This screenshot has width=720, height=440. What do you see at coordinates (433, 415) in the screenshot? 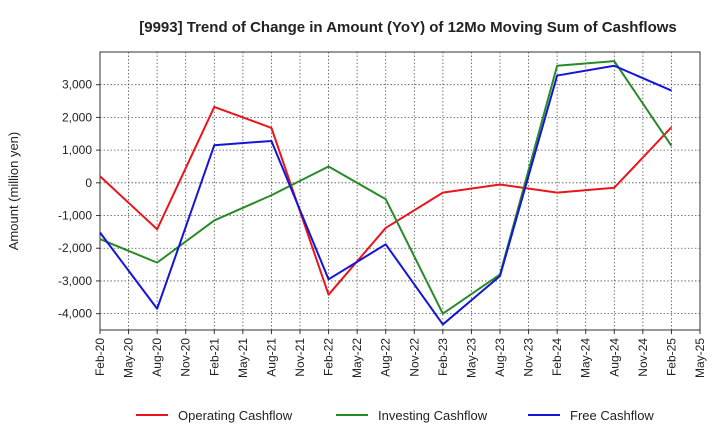
I see `legend-label-investing-cashflow: Investing Cashflow` at bounding box center [433, 415].